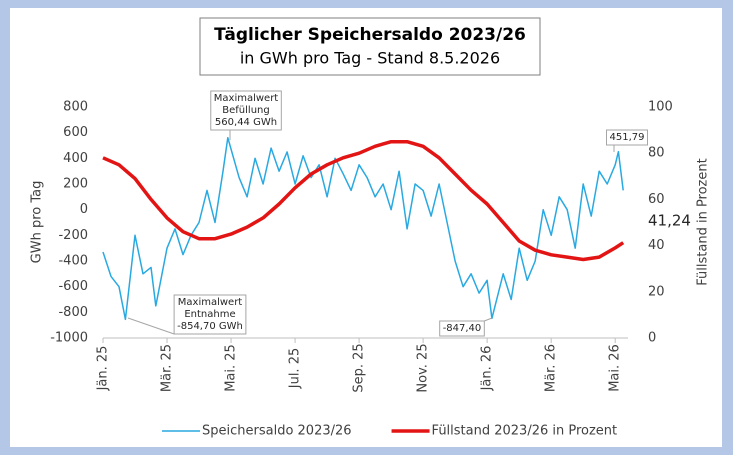 The image size is (733, 455). Describe the element at coordinates (660, 107) in the screenshot. I see `y2-tick-label: 100` at that location.